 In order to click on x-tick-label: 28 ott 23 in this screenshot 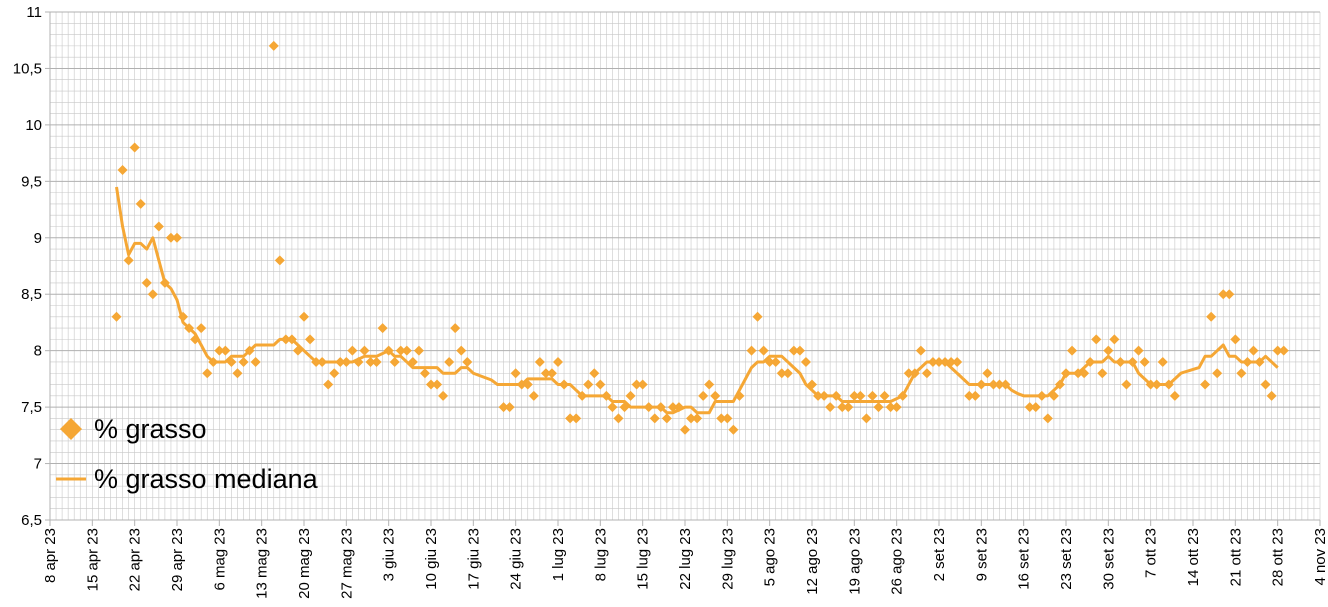, I will do `click(1278, 557)`.